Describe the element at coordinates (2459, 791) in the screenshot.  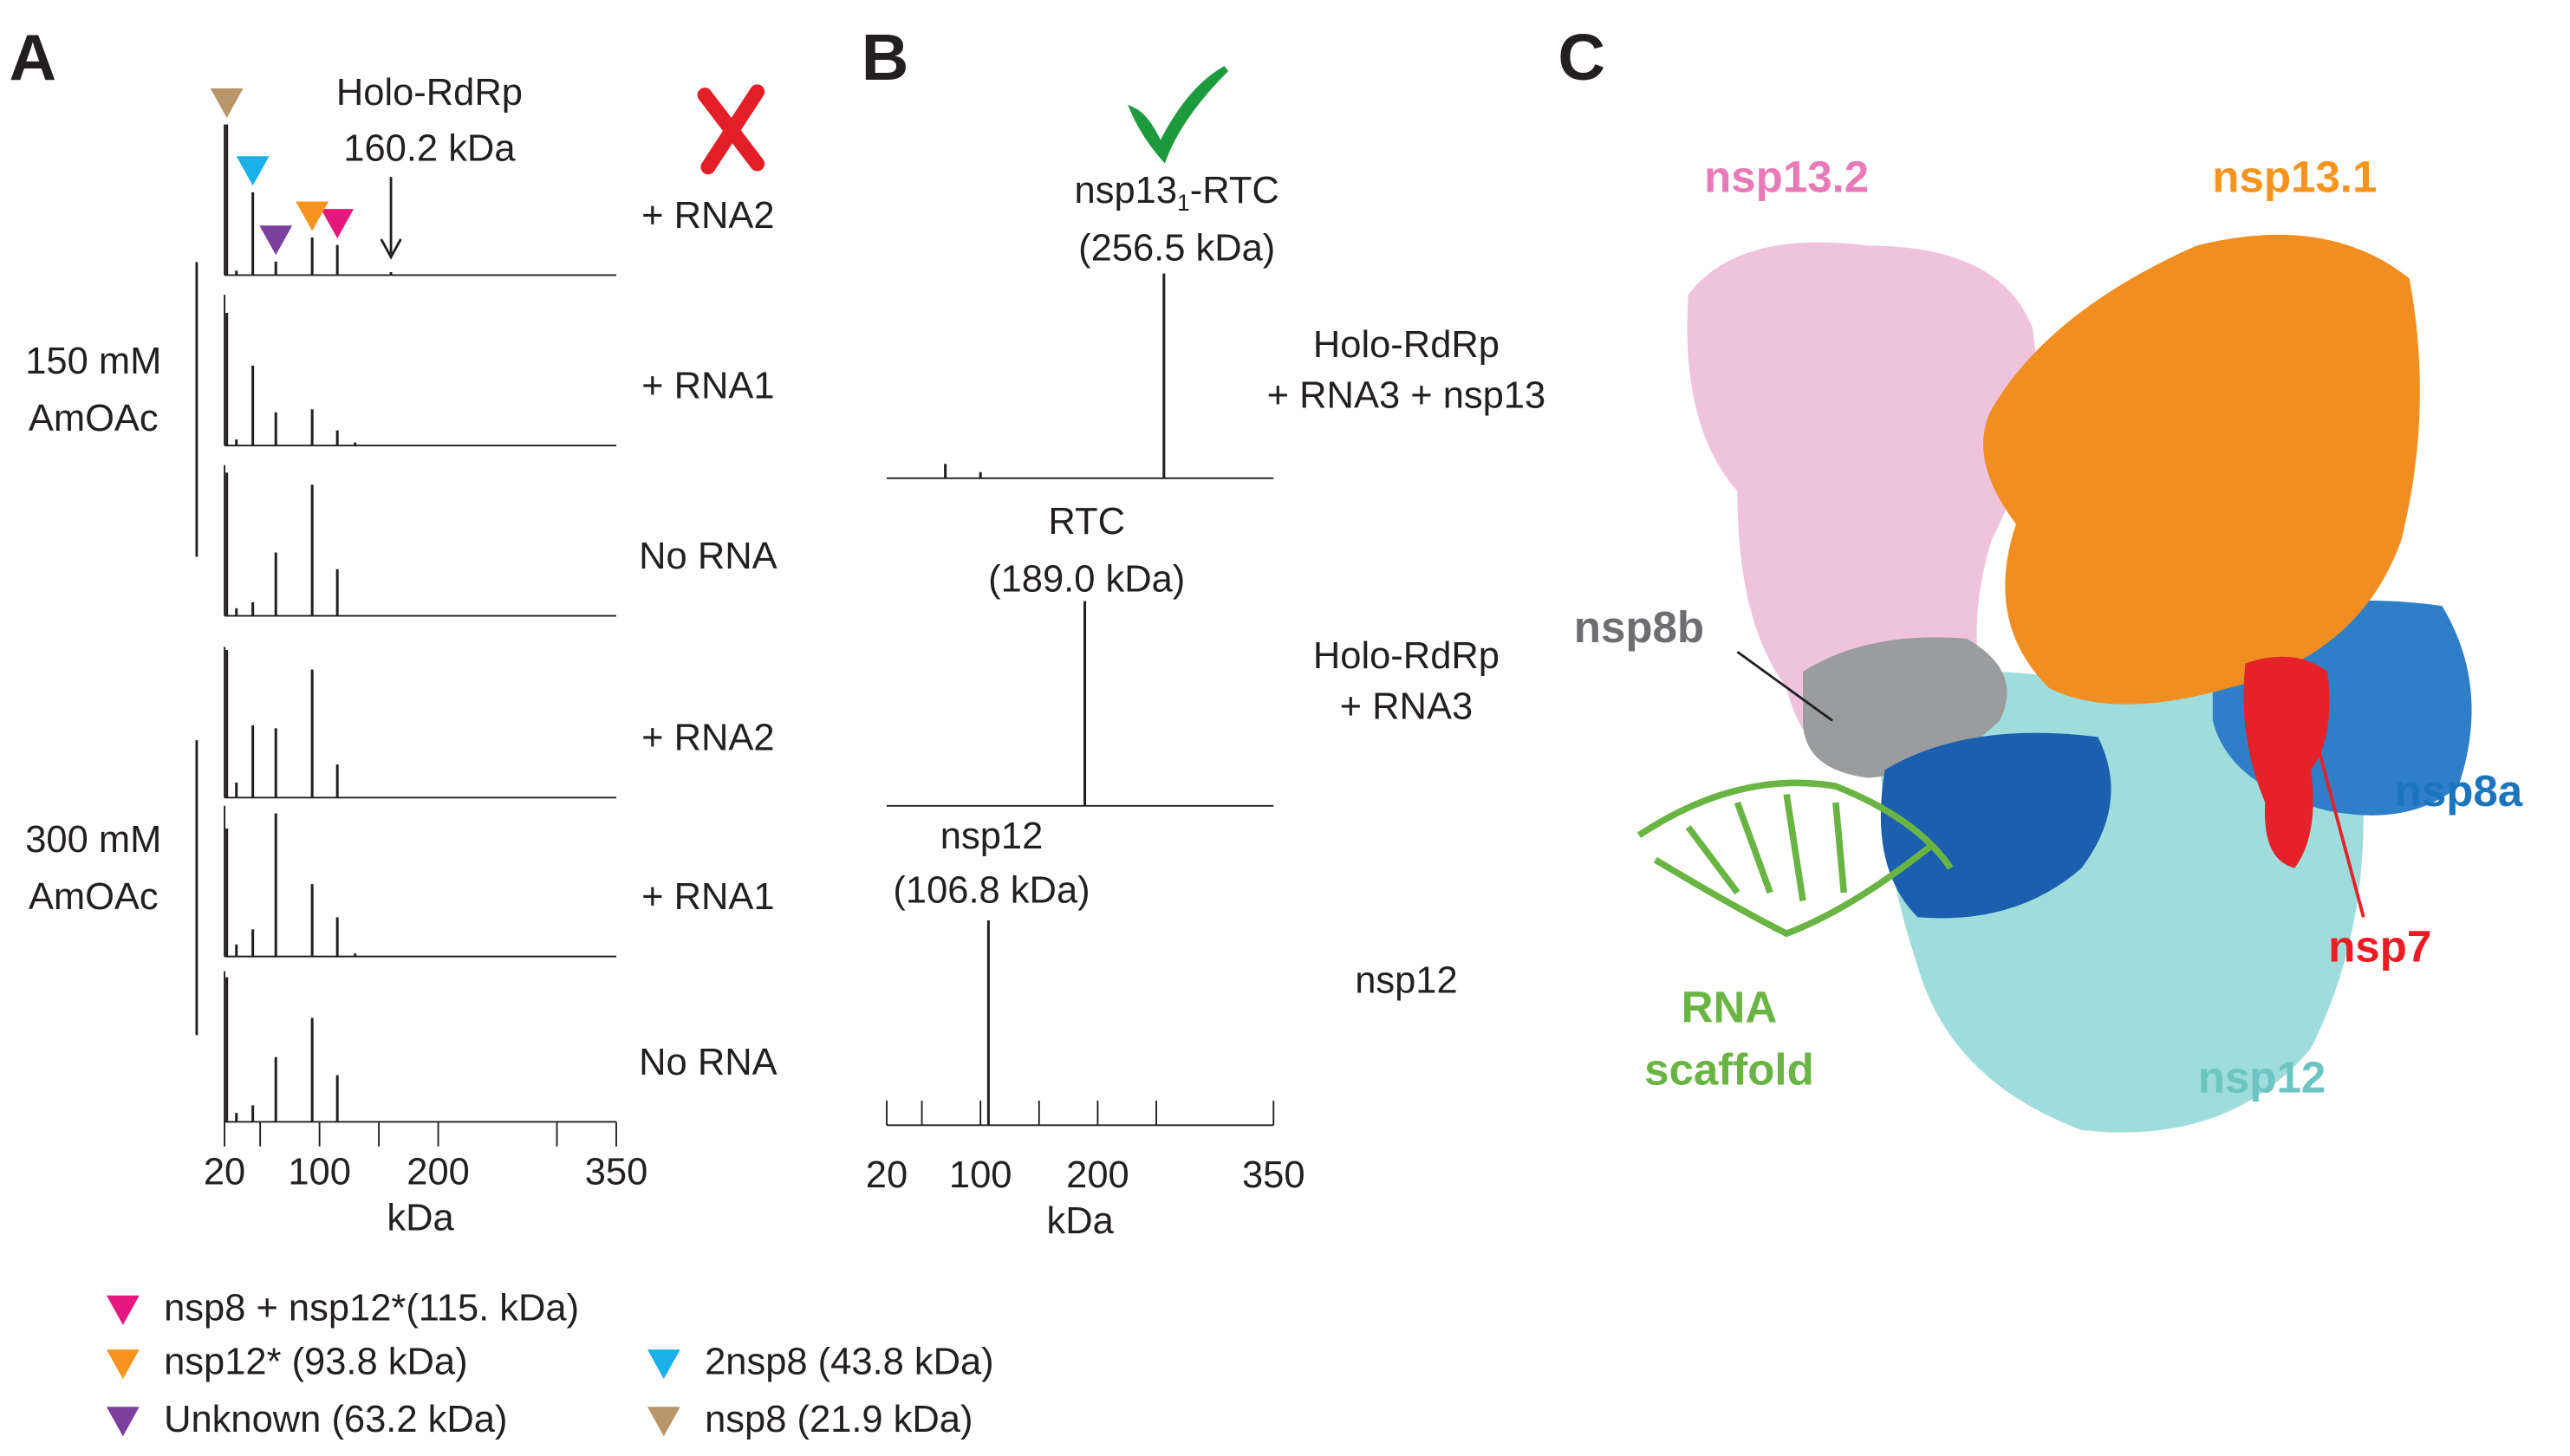
I see `structure-label: nsp8a` at that location.